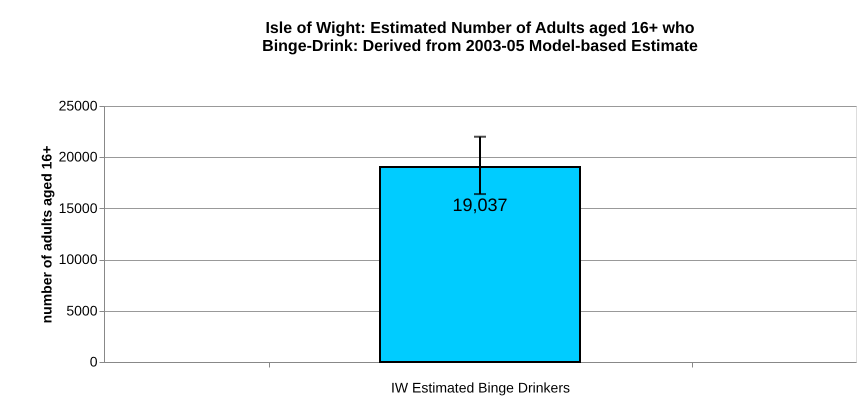 Image resolution: width=864 pixels, height=420 pixels. What do you see at coordinates (78, 156) in the screenshot?
I see `y-tick-label: 20000` at bounding box center [78, 156].